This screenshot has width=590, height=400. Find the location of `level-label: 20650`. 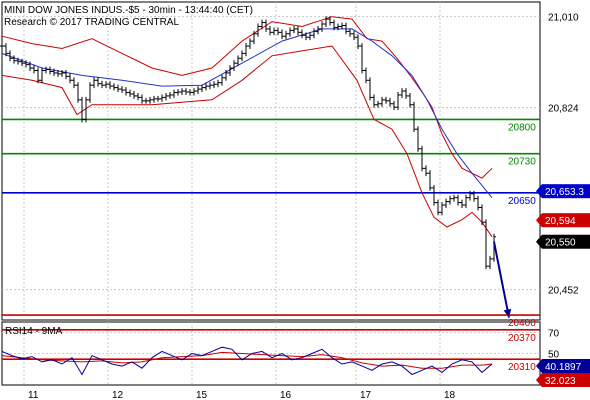

level-label: 20650 is located at coordinates (522, 201).